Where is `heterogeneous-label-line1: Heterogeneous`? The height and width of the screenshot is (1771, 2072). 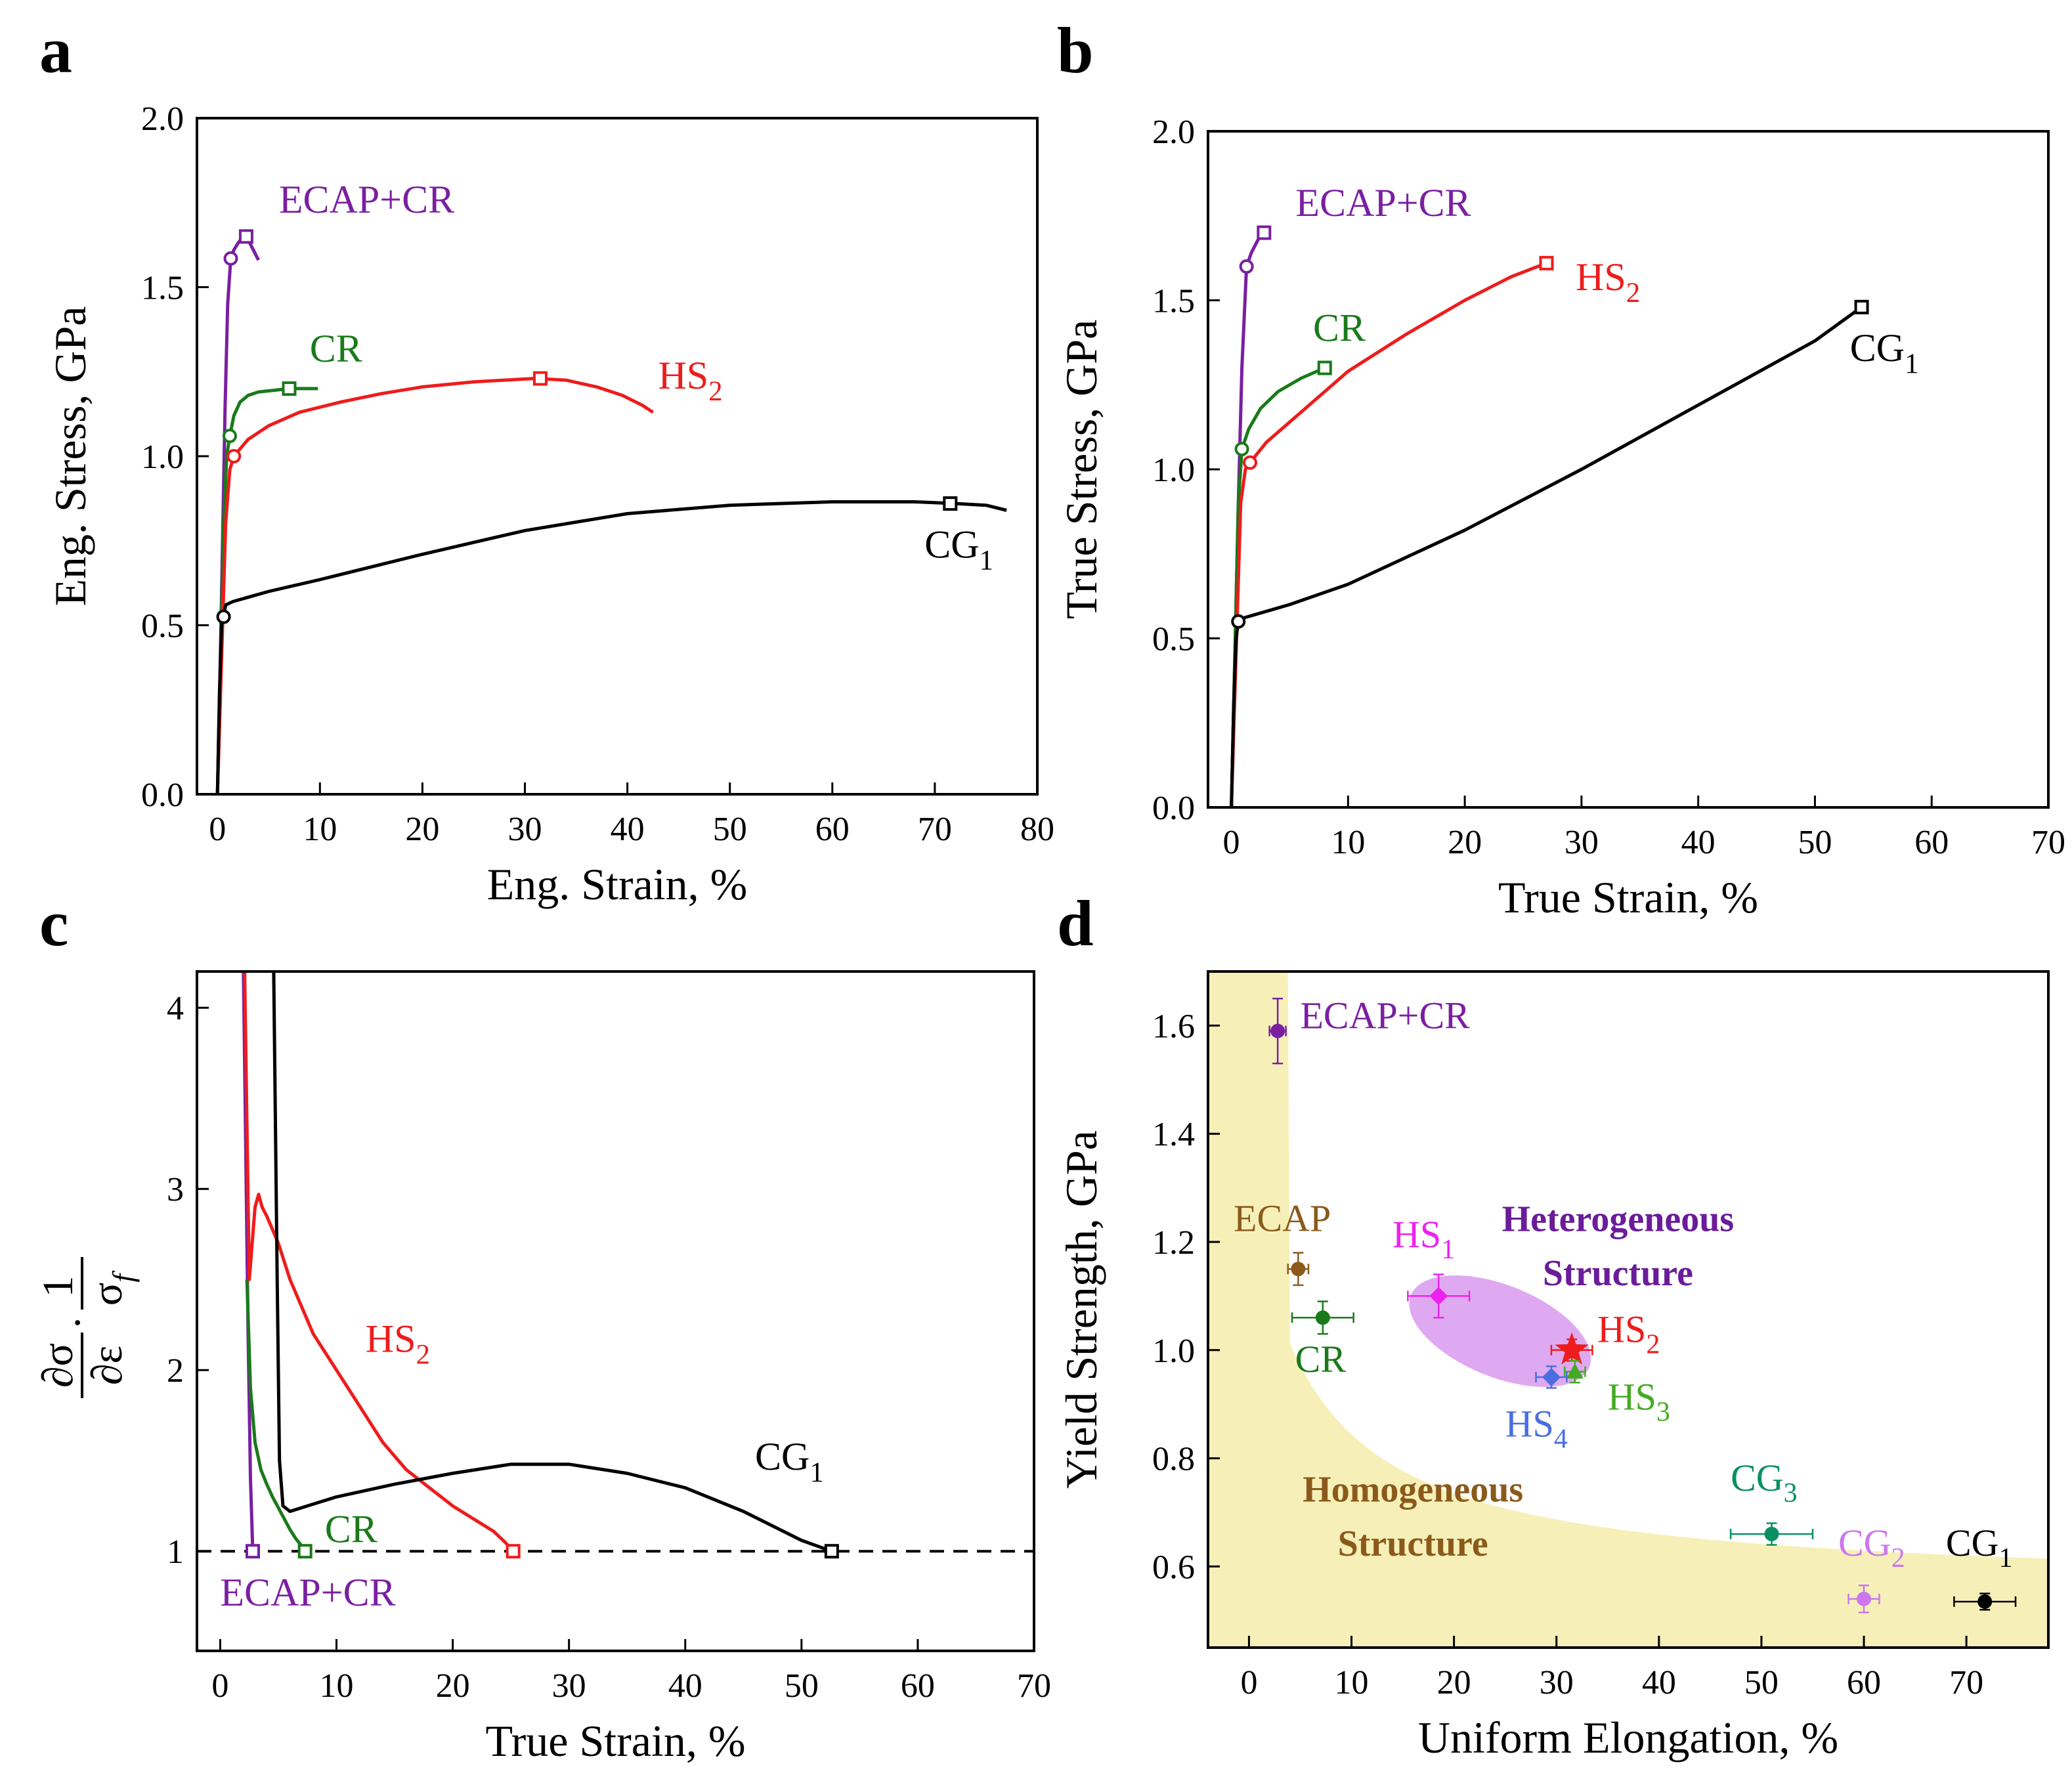
heterogeneous-label-line1: Heterogeneous is located at coordinates (1619, 1219).